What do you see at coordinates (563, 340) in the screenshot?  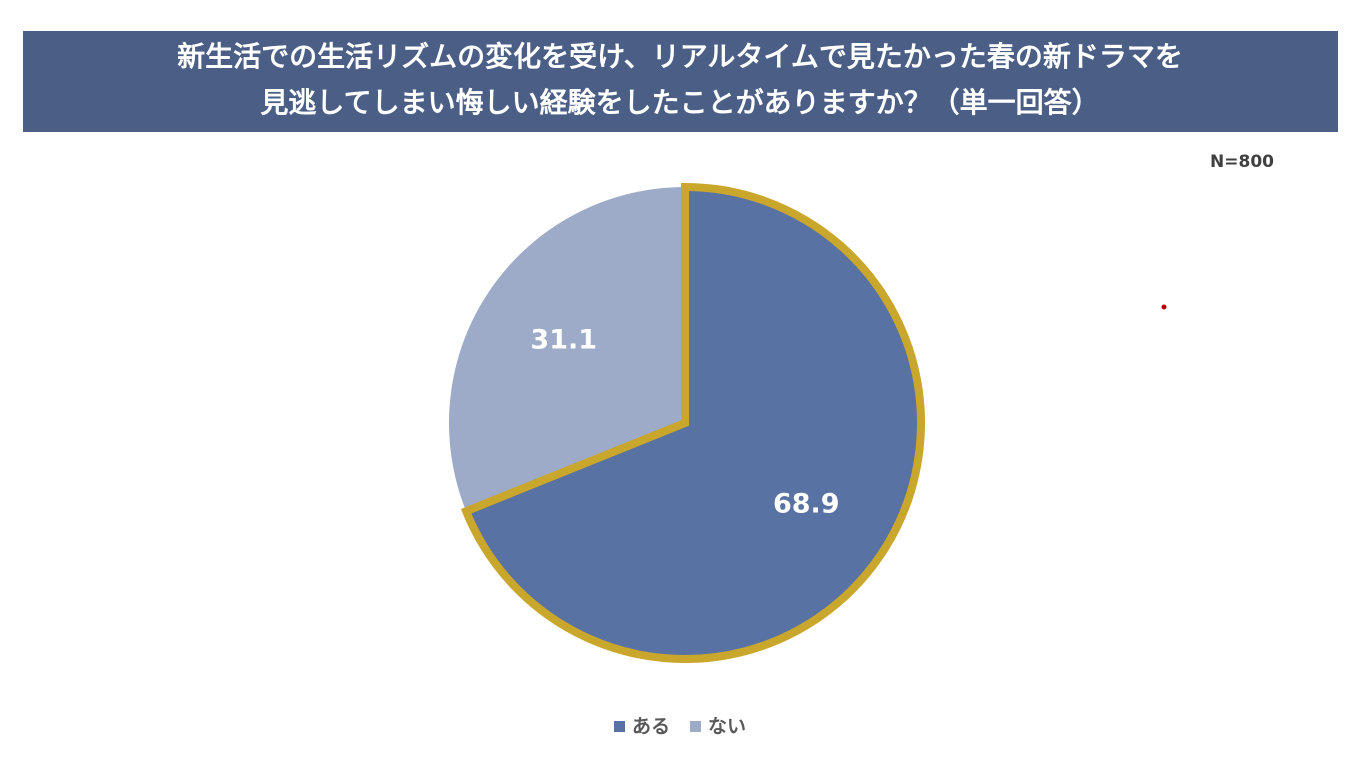 I see `data-label: 31.1` at bounding box center [563, 340].